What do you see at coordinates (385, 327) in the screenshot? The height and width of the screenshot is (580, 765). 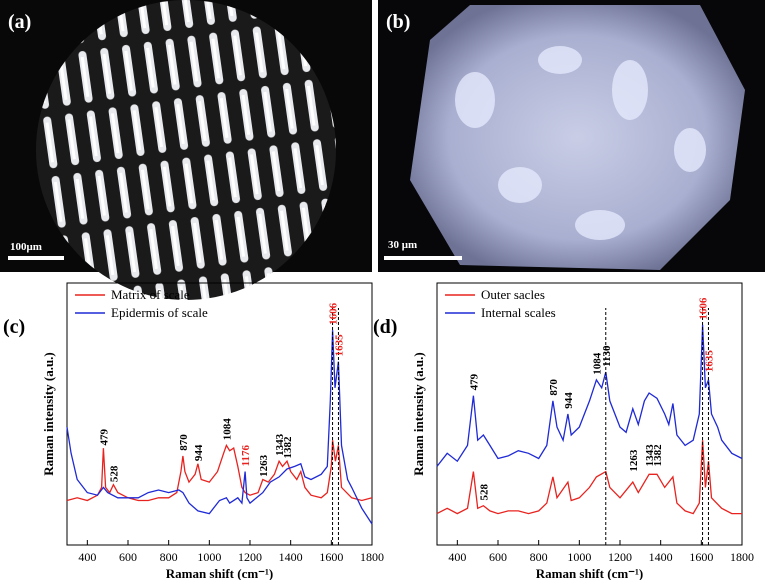 I see `panel-label: (d)` at bounding box center [385, 327].